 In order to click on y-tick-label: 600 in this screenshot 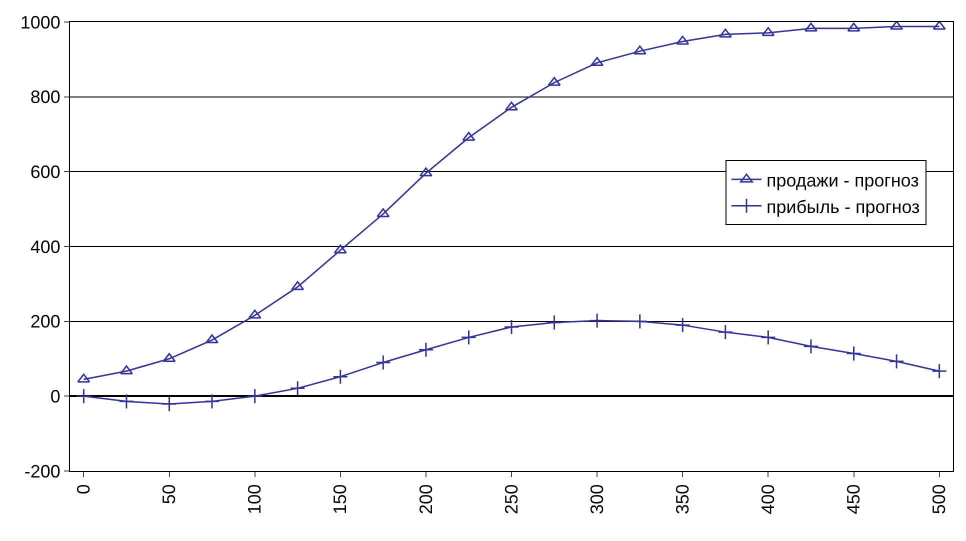, I will do `click(45, 172)`.